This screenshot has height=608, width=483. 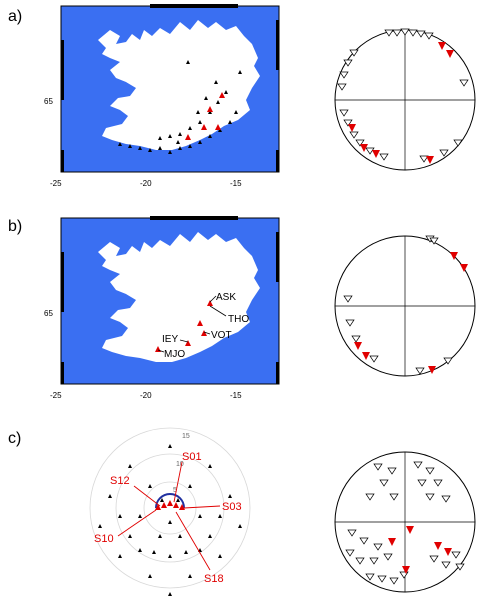 What do you see at coordinates (226, 297) in the screenshot?
I see `station-label-ASK: ASK` at bounding box center [226, 297].